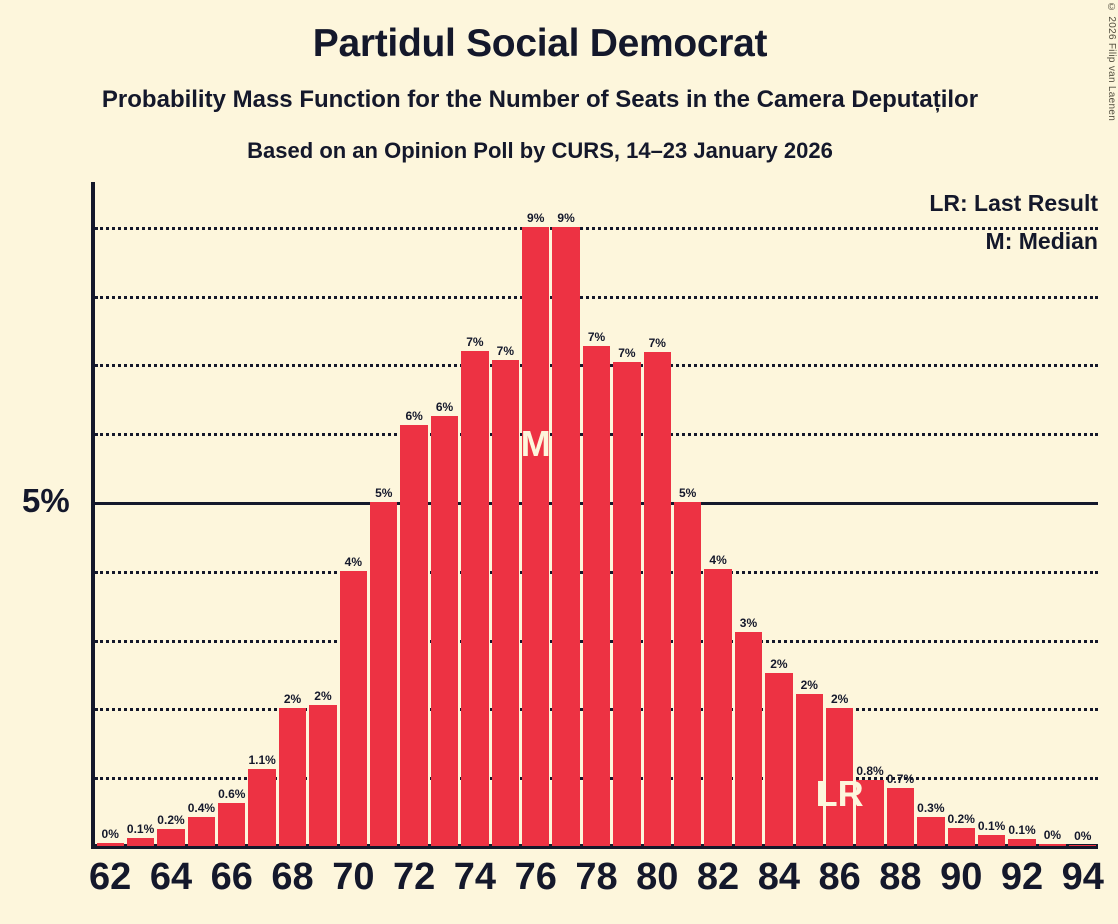  I want to click on y-axis-line, so click(93, 515).